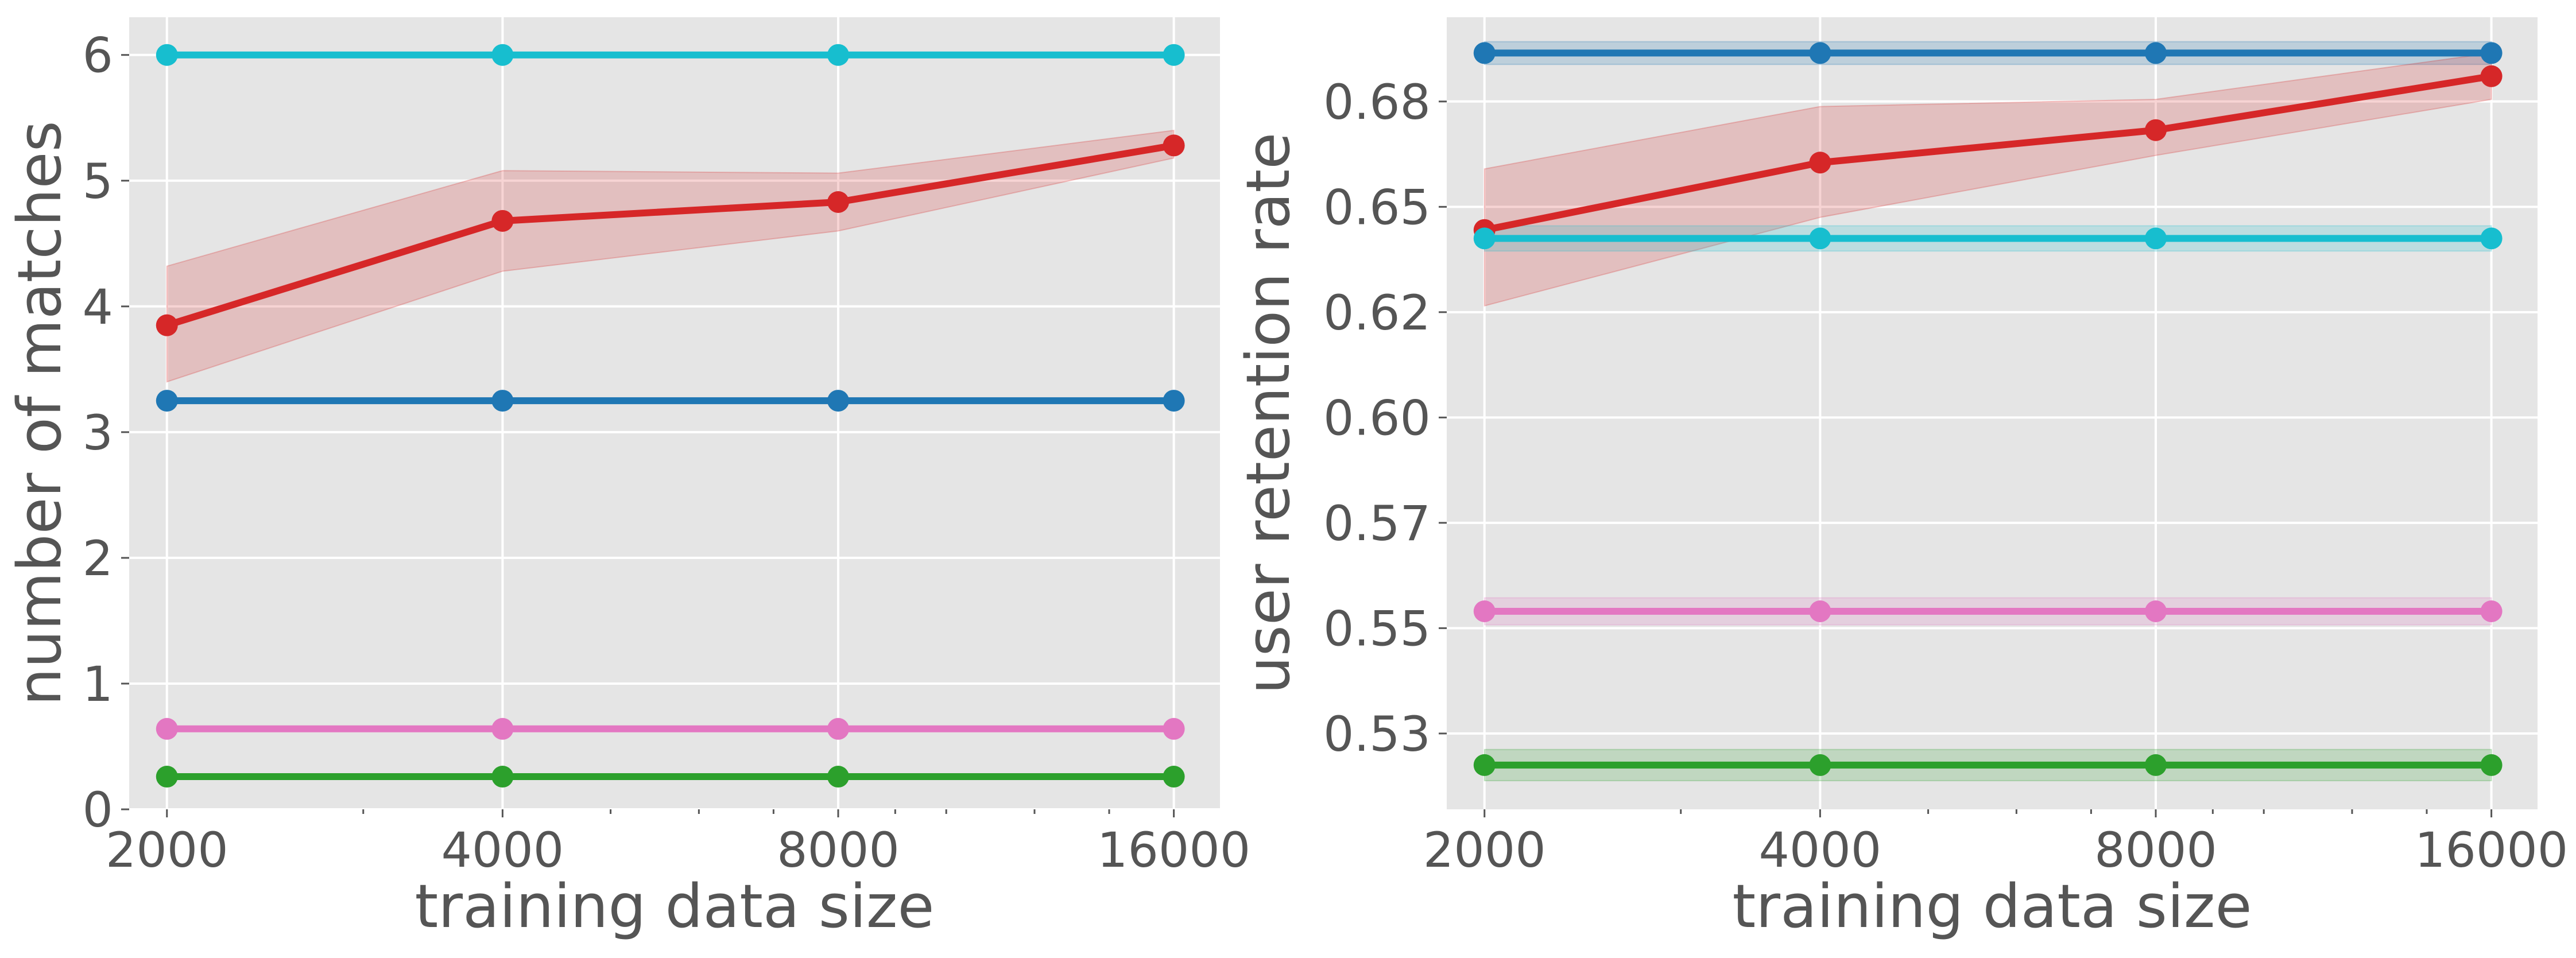  Describe the element at coordinates (1820, 850) in the screenshot. I see `right-x-tick-label-1: 4000` at that location.